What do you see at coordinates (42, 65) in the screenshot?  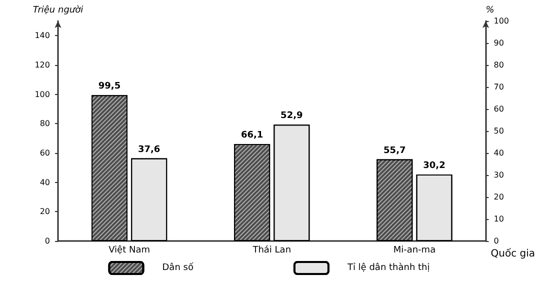 I see `y-tick-label: 120` at bounding box center [42, 65].